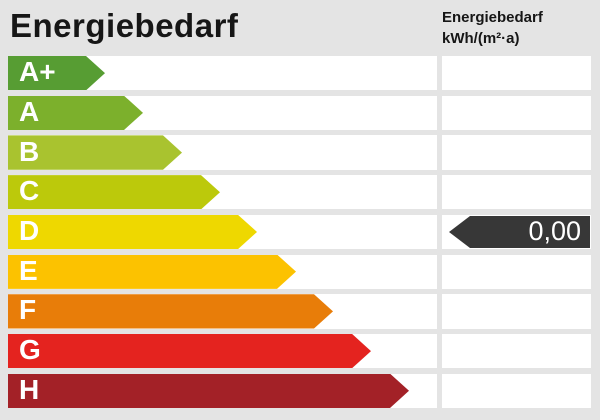  Describe the element at coordinates (95, 152) in the screenshot. I see `rating-band-arrow: B` at that location.